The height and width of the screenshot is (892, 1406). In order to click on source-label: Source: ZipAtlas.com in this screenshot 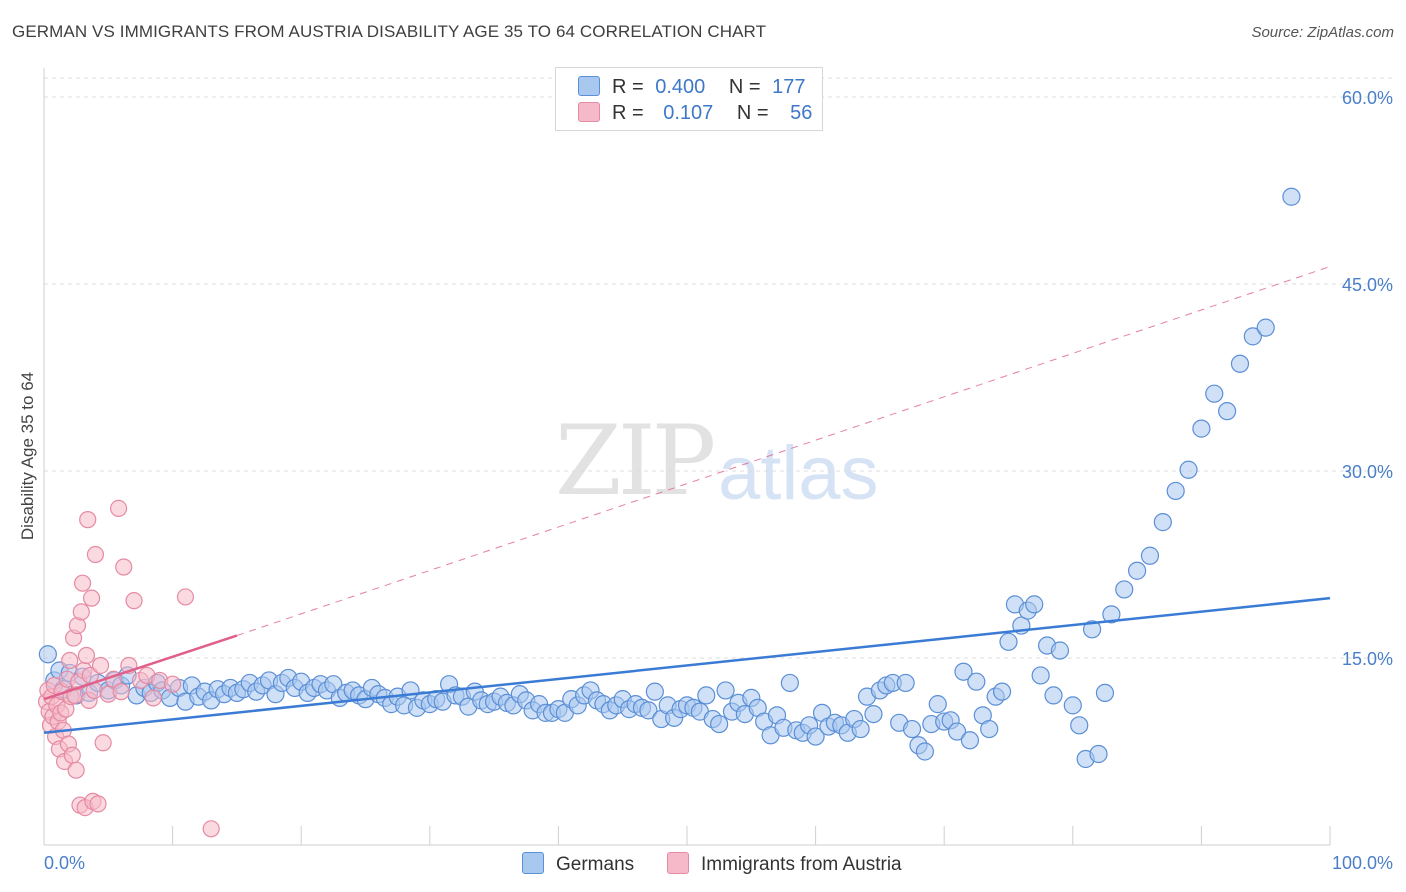, I will do `click(1322, 32)`.